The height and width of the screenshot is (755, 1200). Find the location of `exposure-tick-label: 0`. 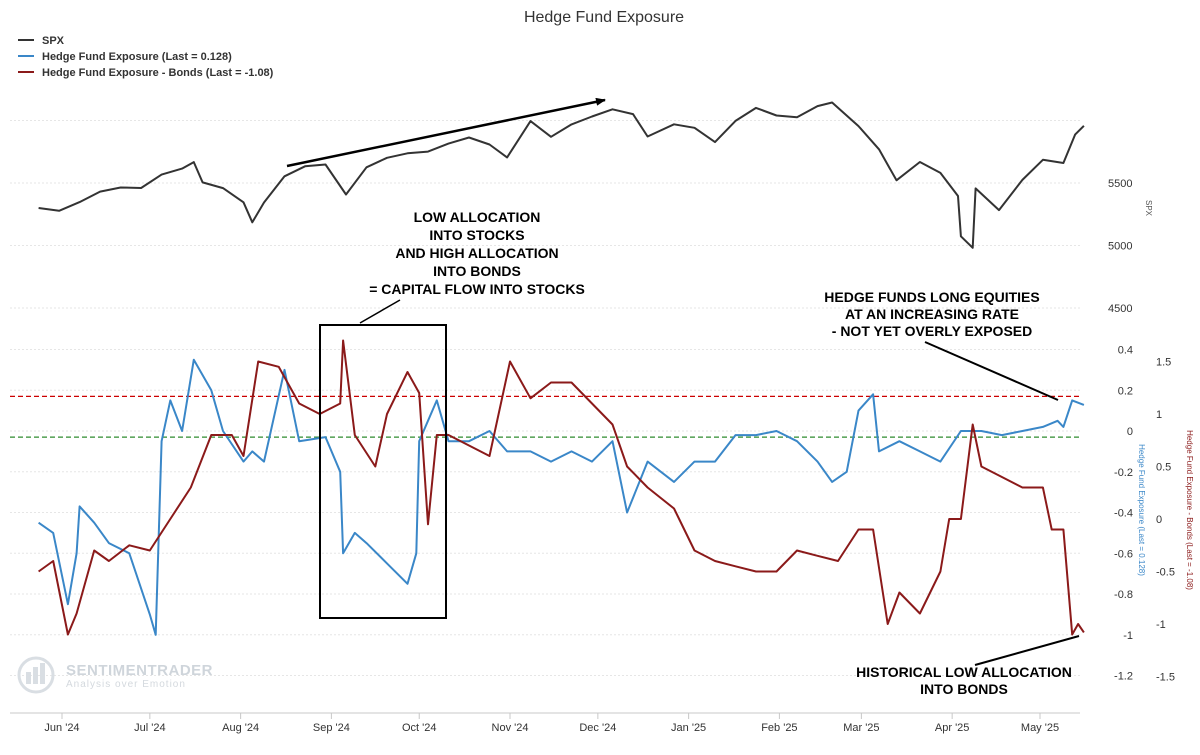

exposure-tick-label: 0 is located at coordinates (1130, 432).